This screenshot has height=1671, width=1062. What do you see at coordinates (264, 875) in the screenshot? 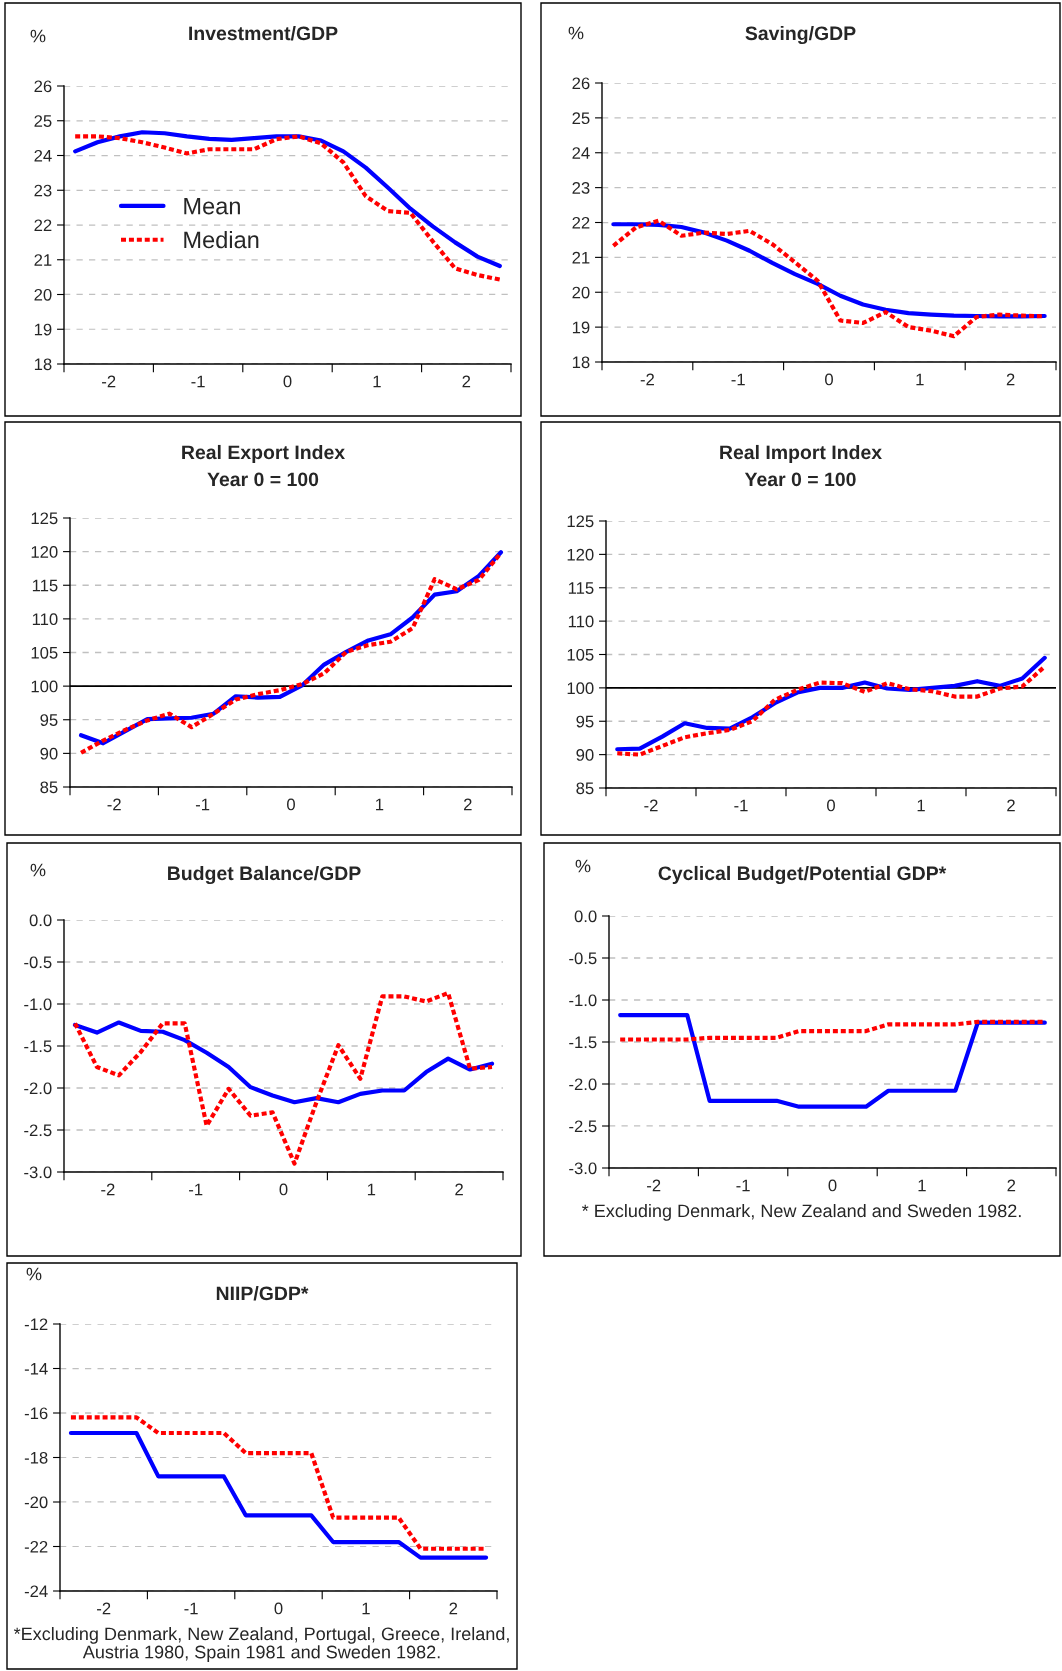
I see `chart-title: Budget Balance/GDP` at bounding box center [264, 875].